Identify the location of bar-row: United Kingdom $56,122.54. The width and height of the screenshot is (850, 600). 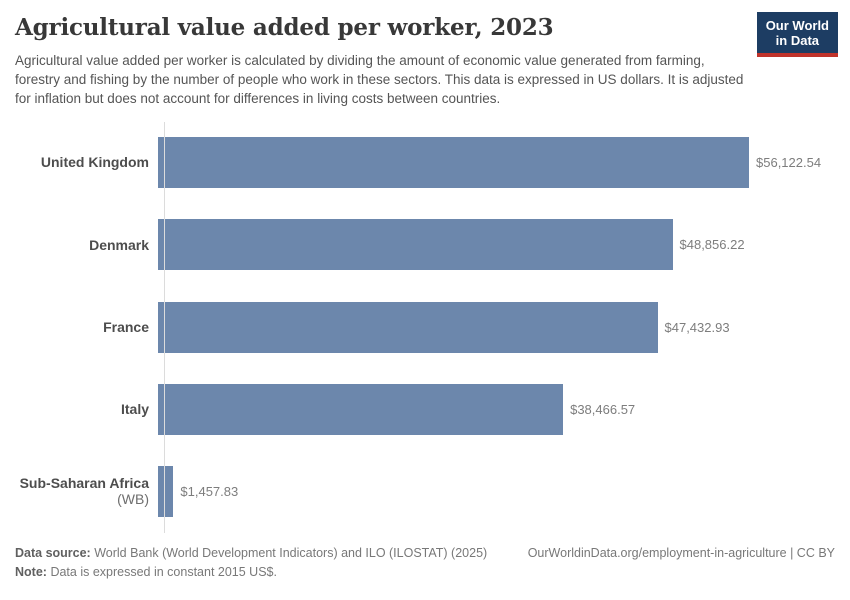
(425, 163).